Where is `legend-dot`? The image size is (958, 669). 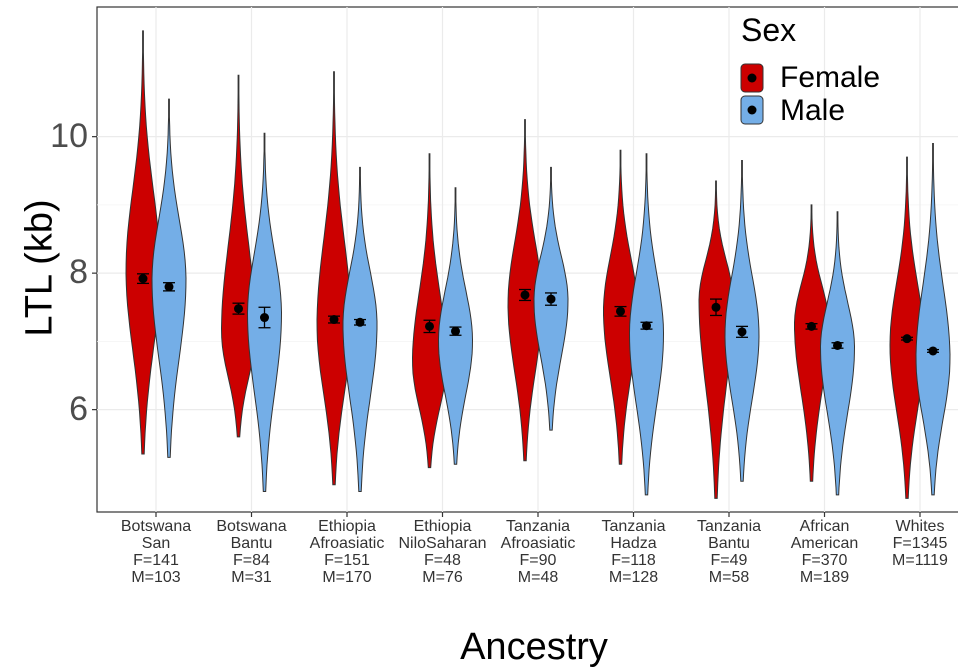 legend-dot is located at coordinates (752, 78).